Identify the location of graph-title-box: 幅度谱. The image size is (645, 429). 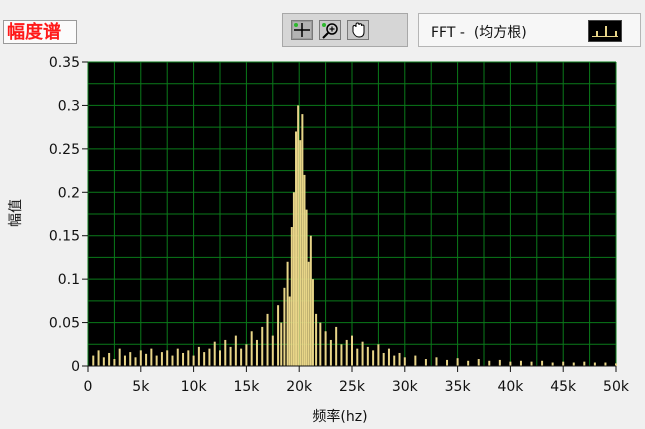
(40, 32).